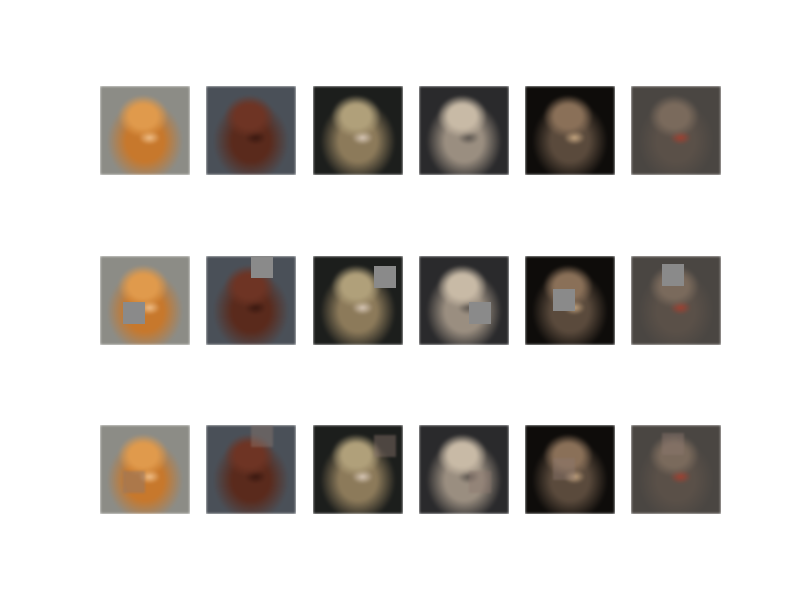 This screenshot has width=800, height=600. I want to click on reconstructed-pomeranian-dog-tile, so click(145, 469).